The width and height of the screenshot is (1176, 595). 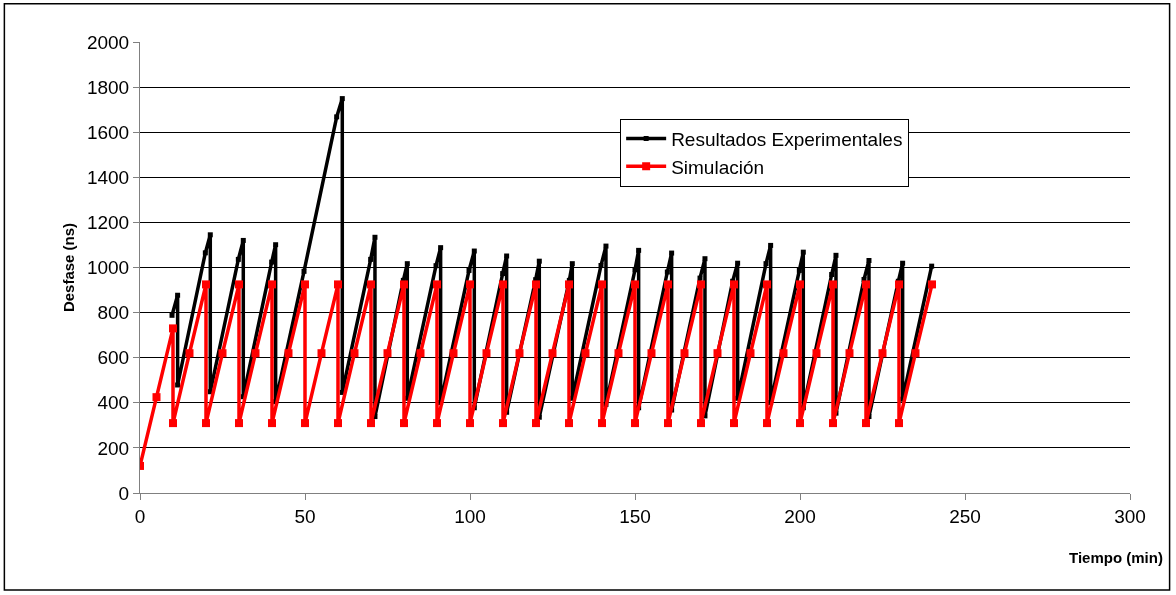 What do you see at coordinates (108, 132) in the screenshot?
I see `y-tick-label: 1600` at bounding box center [108, 132].